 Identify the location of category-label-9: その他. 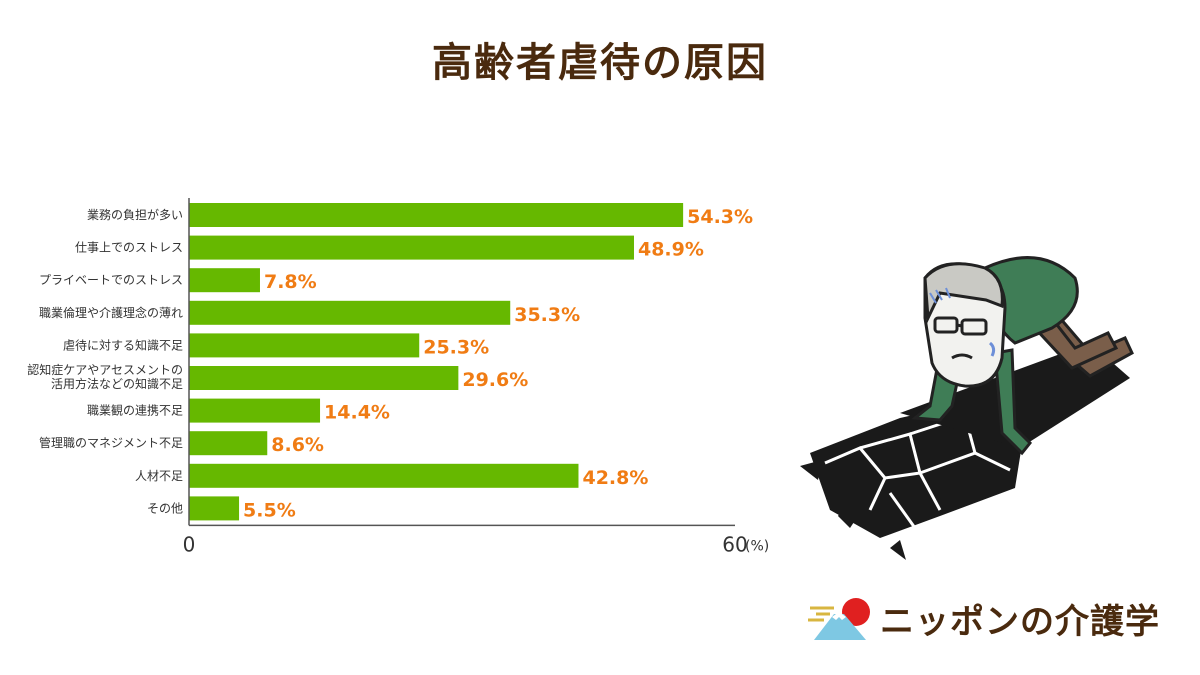
(165, 508).